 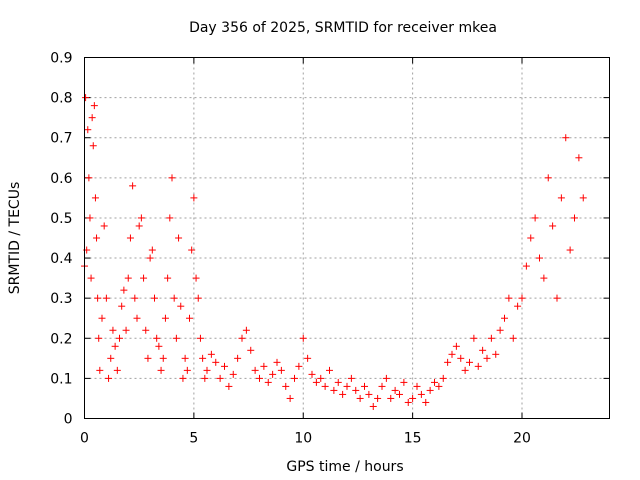 I want to click on x-tick-label: 5, so click(x=193, y=439).